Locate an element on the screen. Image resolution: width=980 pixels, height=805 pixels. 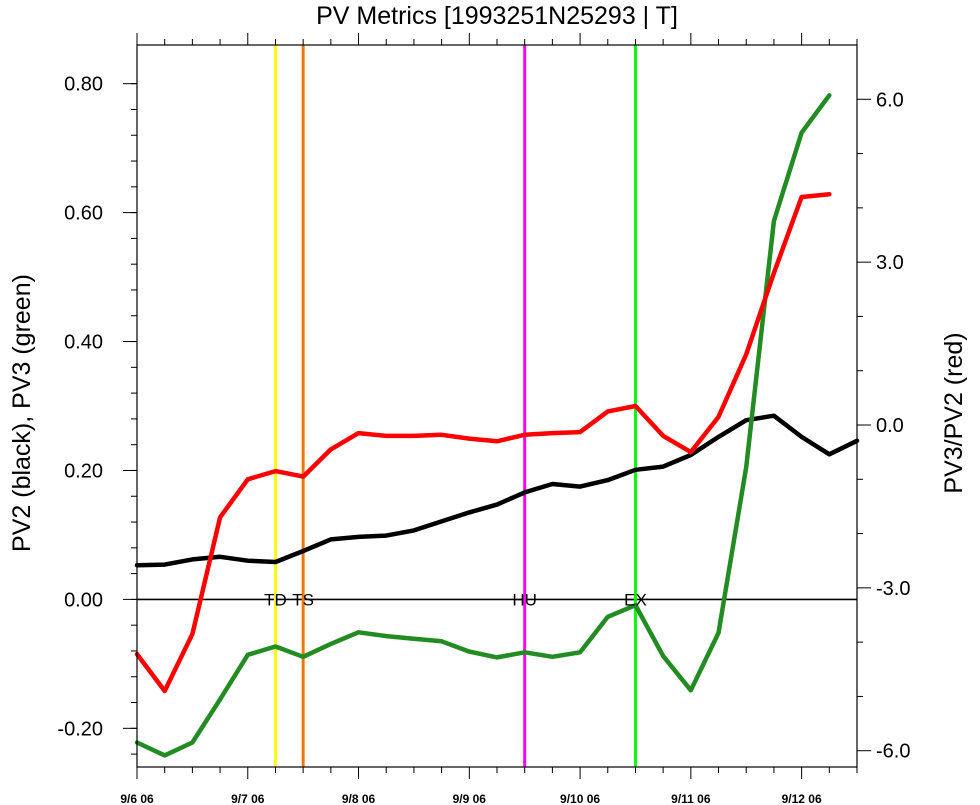
chart-title: PV Metrics [1993251N25293 | T] is located at coordinates (497, 16).